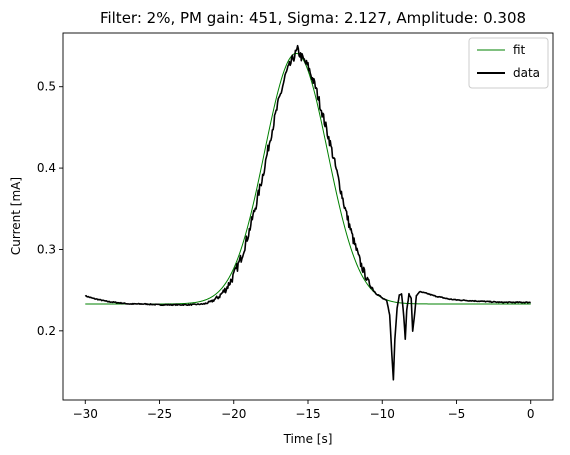 This screenshot has height=455, width=570. Describe the element at coordinates (519, 50) in the screenshot. I see `legend-label-fit: fit` at that location.